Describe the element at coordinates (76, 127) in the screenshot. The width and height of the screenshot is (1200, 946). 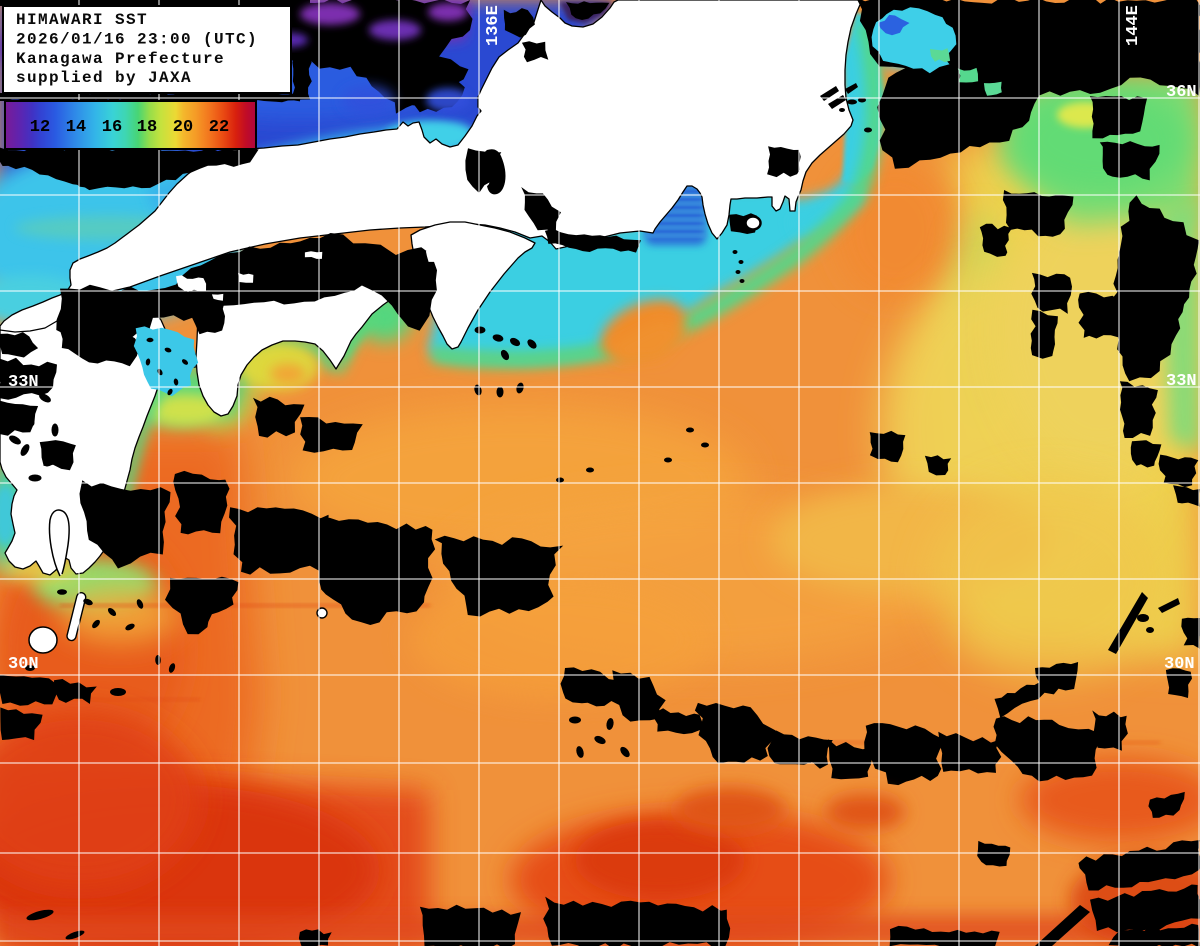
I see `svg-text: 14` at that location.